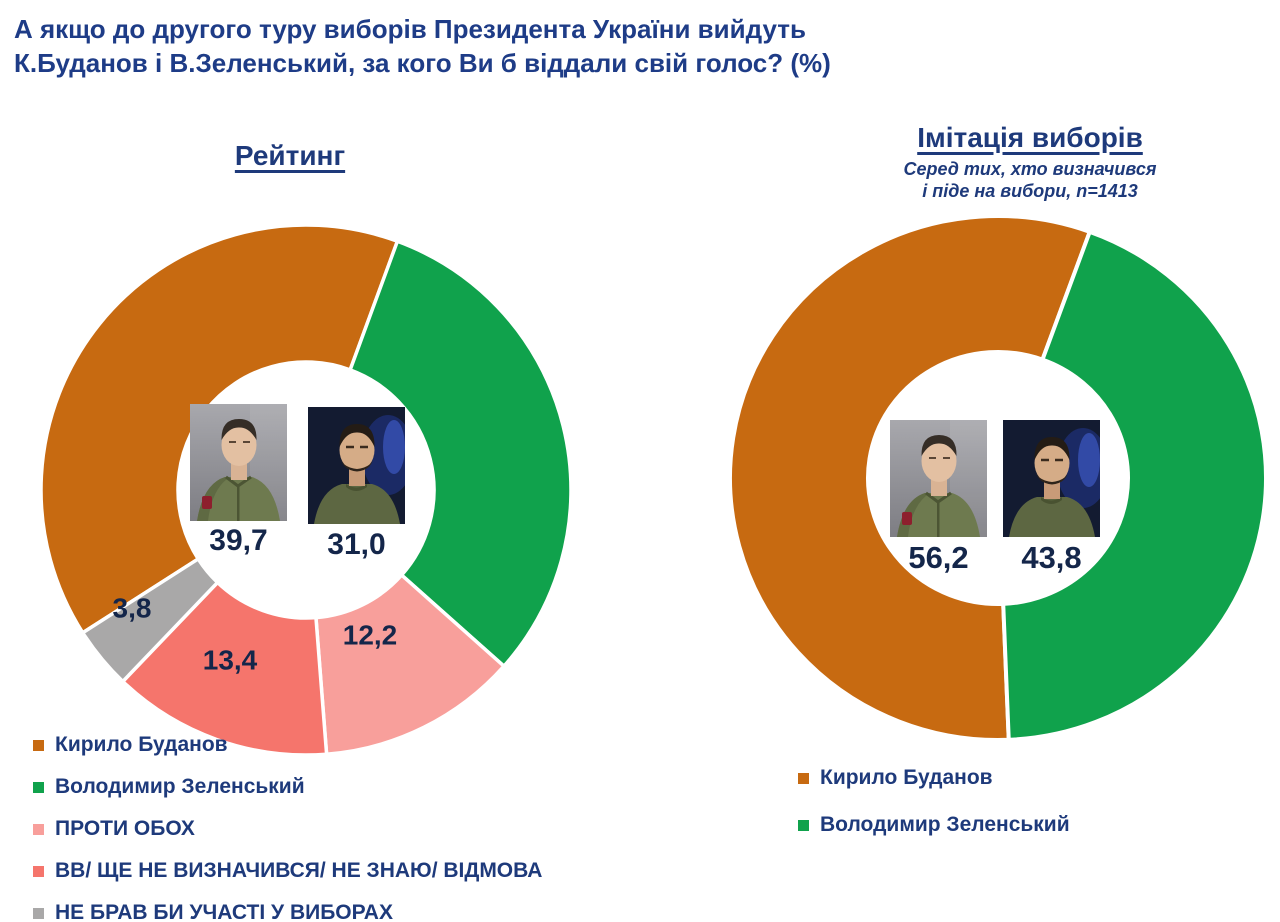 This screenshot has width=1280, height=922. Describe the element at coordinates (238, 540) in the screenshot. I see `budanov-rating-value: 39,7` at that location.